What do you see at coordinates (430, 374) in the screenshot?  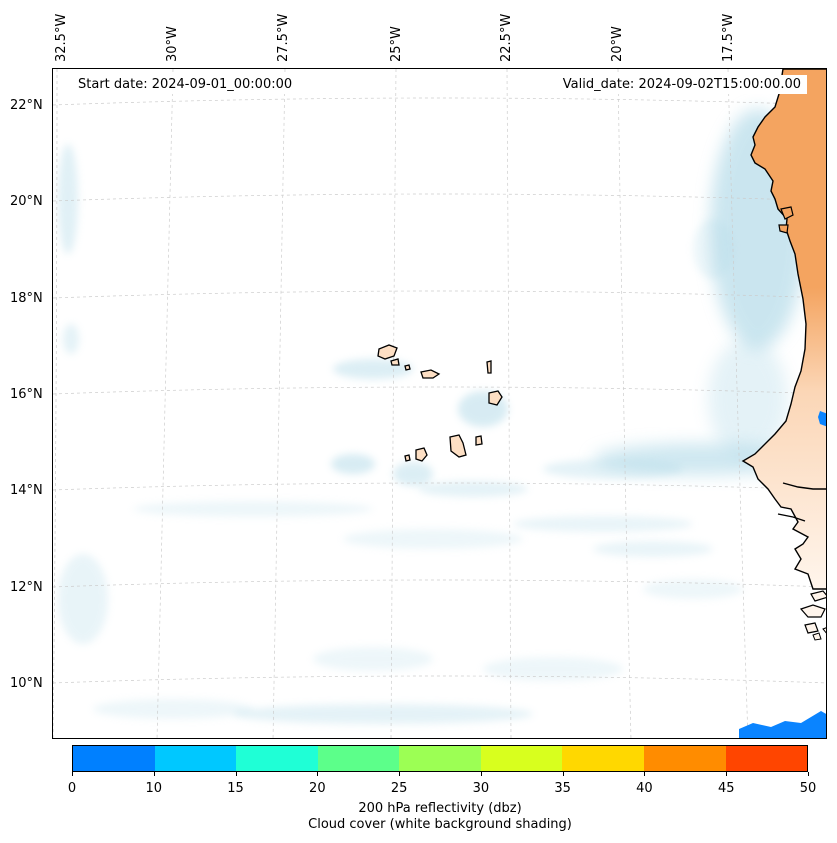 I see `island-sao-nicolau` at bounding box center [430, 374].